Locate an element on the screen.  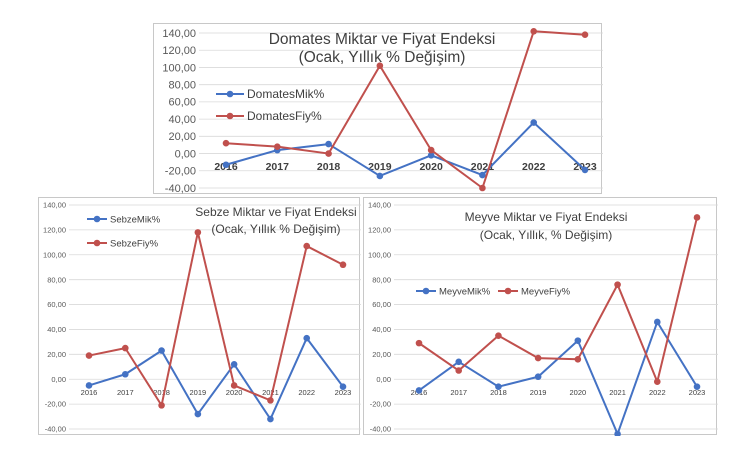
meyve-xtick-label: 2021 is located at coordinates (617, 392).